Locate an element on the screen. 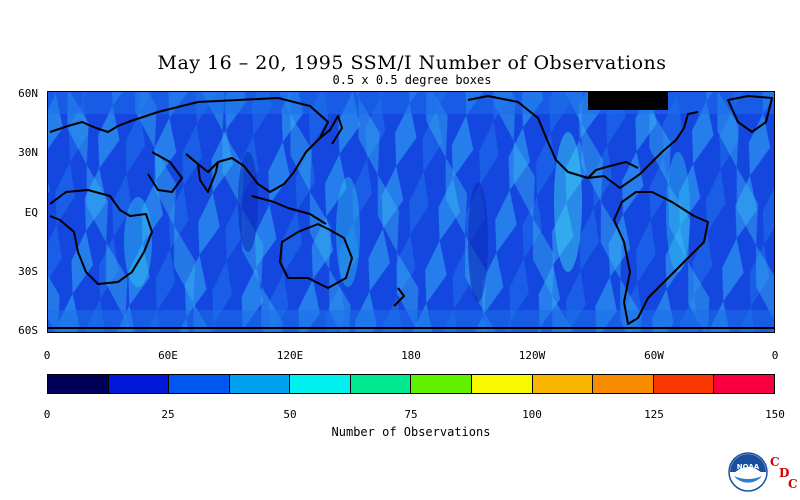 This screenshot has height=500, width=800. lat-label: 30N is located at coordinates (28, 152).